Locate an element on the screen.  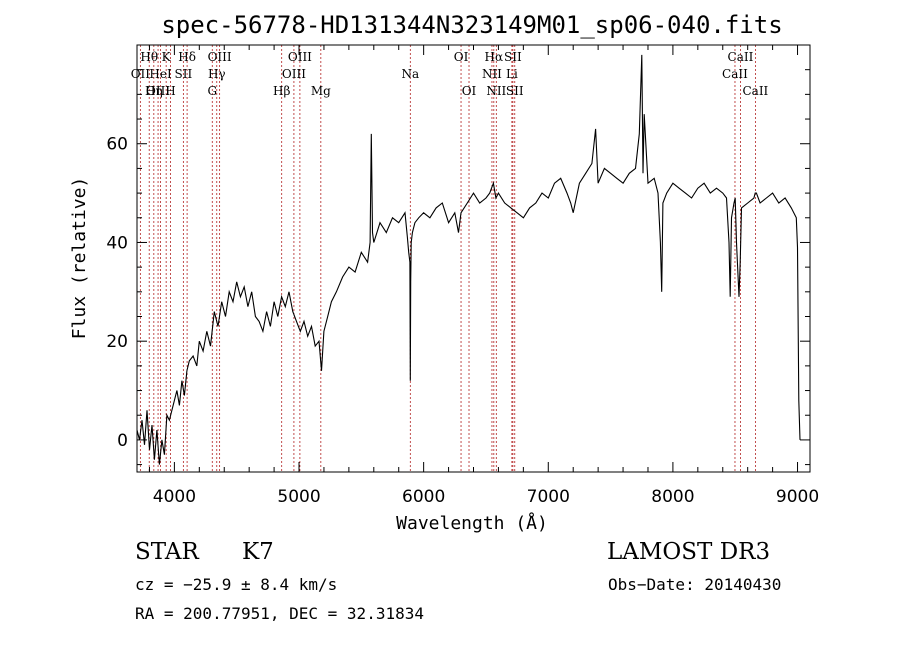
x-tick-label: 5000 is located at coordinates (298, 497).